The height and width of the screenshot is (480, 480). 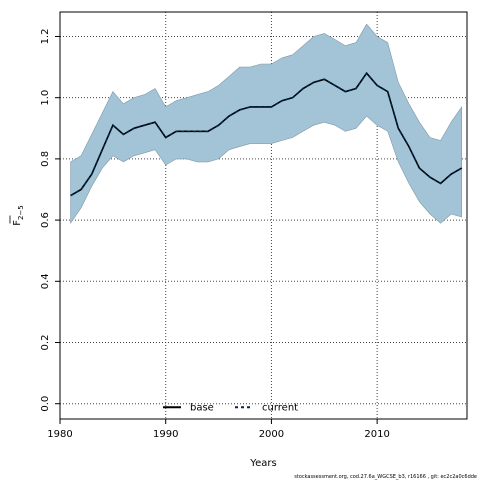 What do you see at coordinates (230, 408) in the screenshot?
I see `legend: base current` at bounding box center [230, 408].